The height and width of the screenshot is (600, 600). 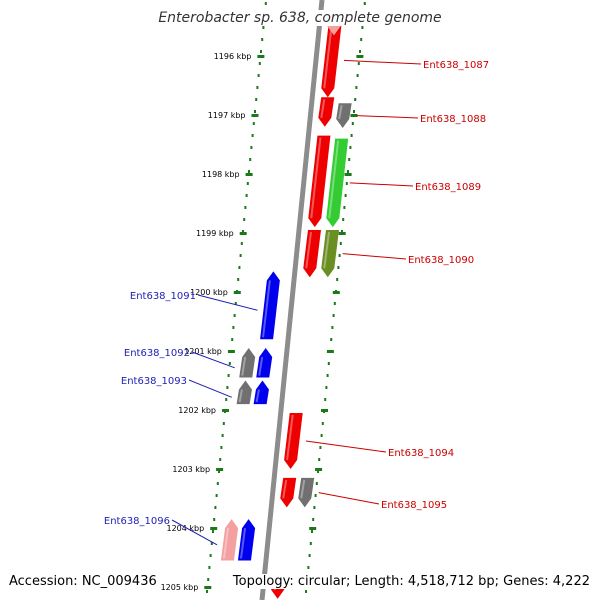 What do you see at coordinates (185, 528) in the screenshot?
I see `tick-label: 1204 kbp` at bounding box center [185, 528].